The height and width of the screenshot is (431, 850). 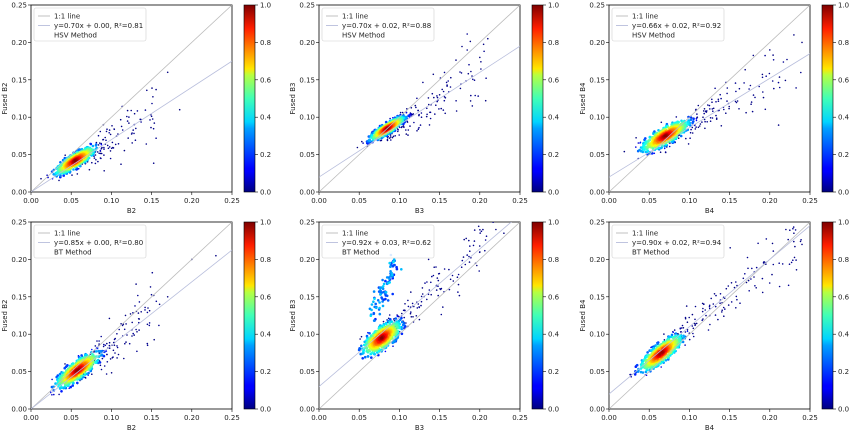 I want to click on y-axis-label: Fused B3, so click(x=293, y=316).